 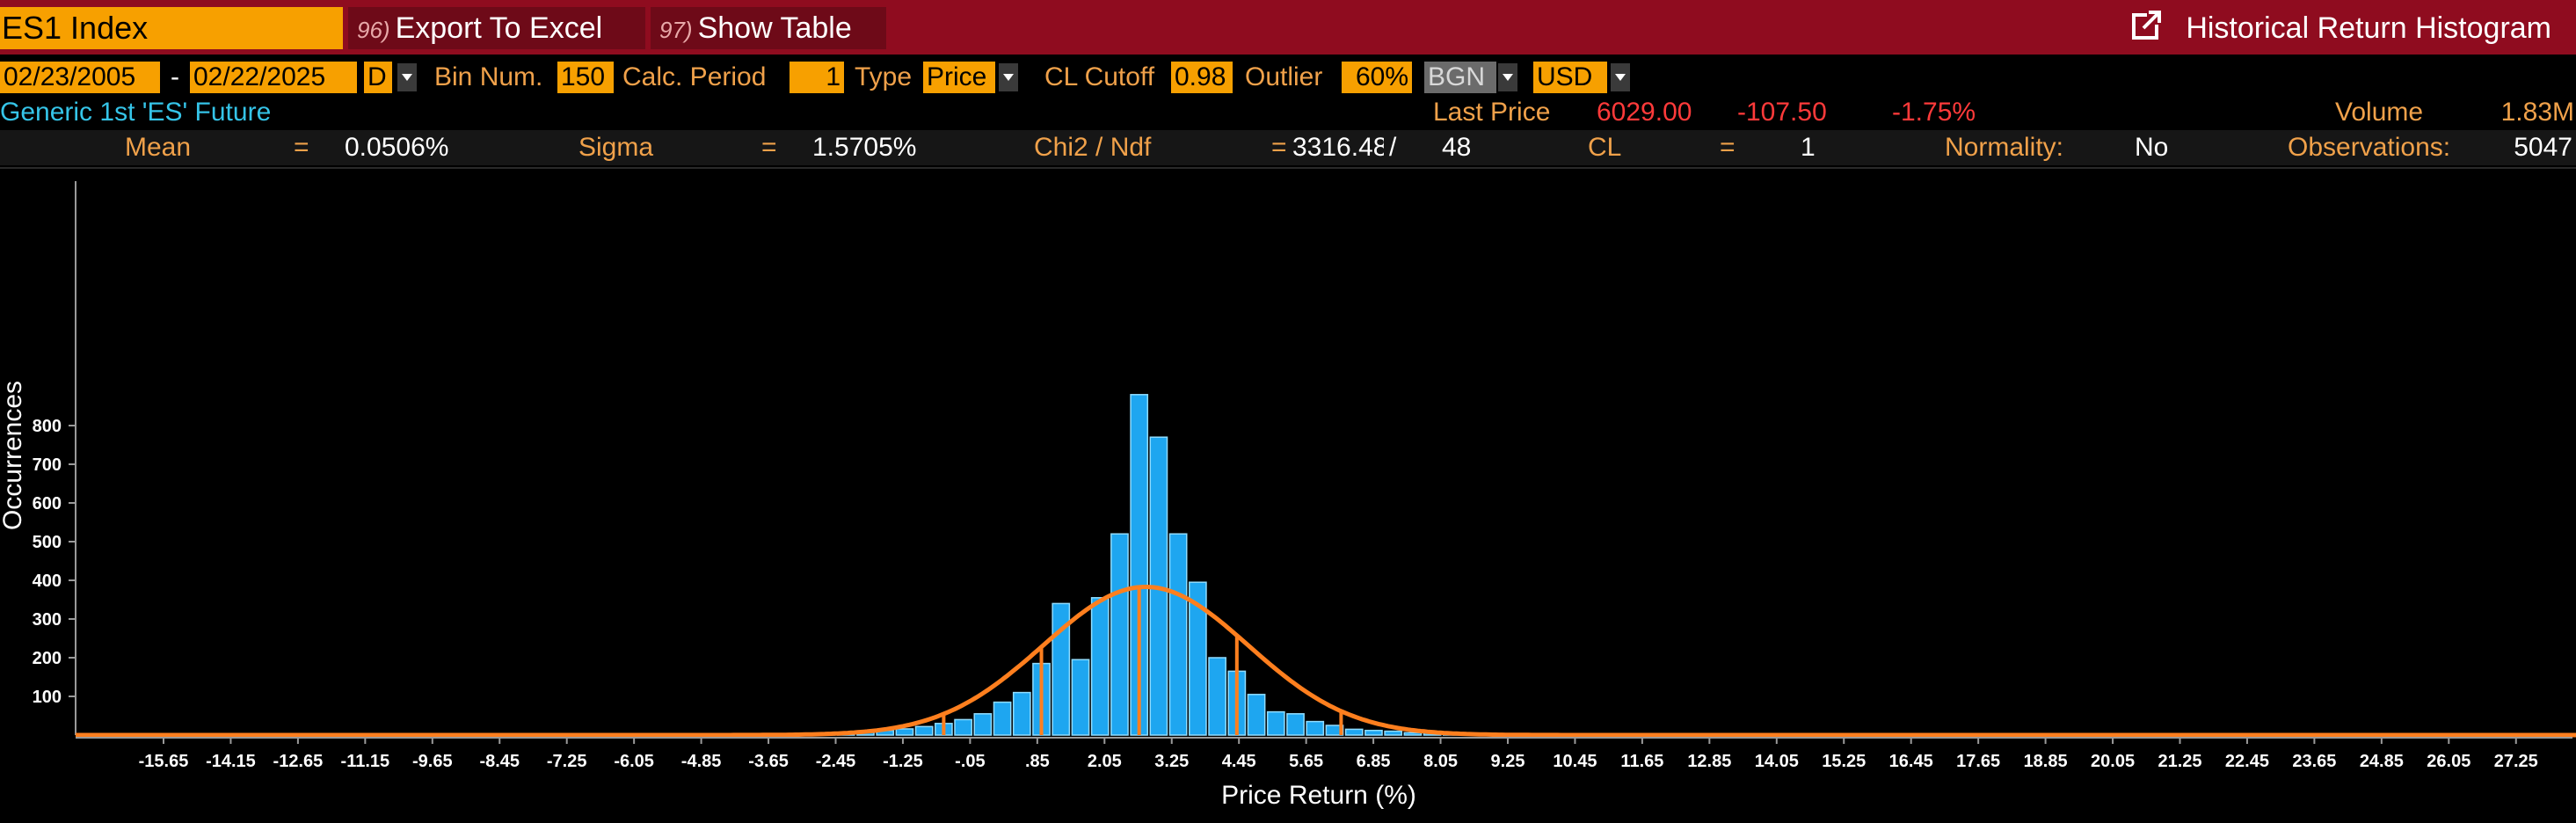 What do you see at coordinates (1782, 112) in the screenshot?
I see `price-change: -107.50` at bounding box center [1782, 112].